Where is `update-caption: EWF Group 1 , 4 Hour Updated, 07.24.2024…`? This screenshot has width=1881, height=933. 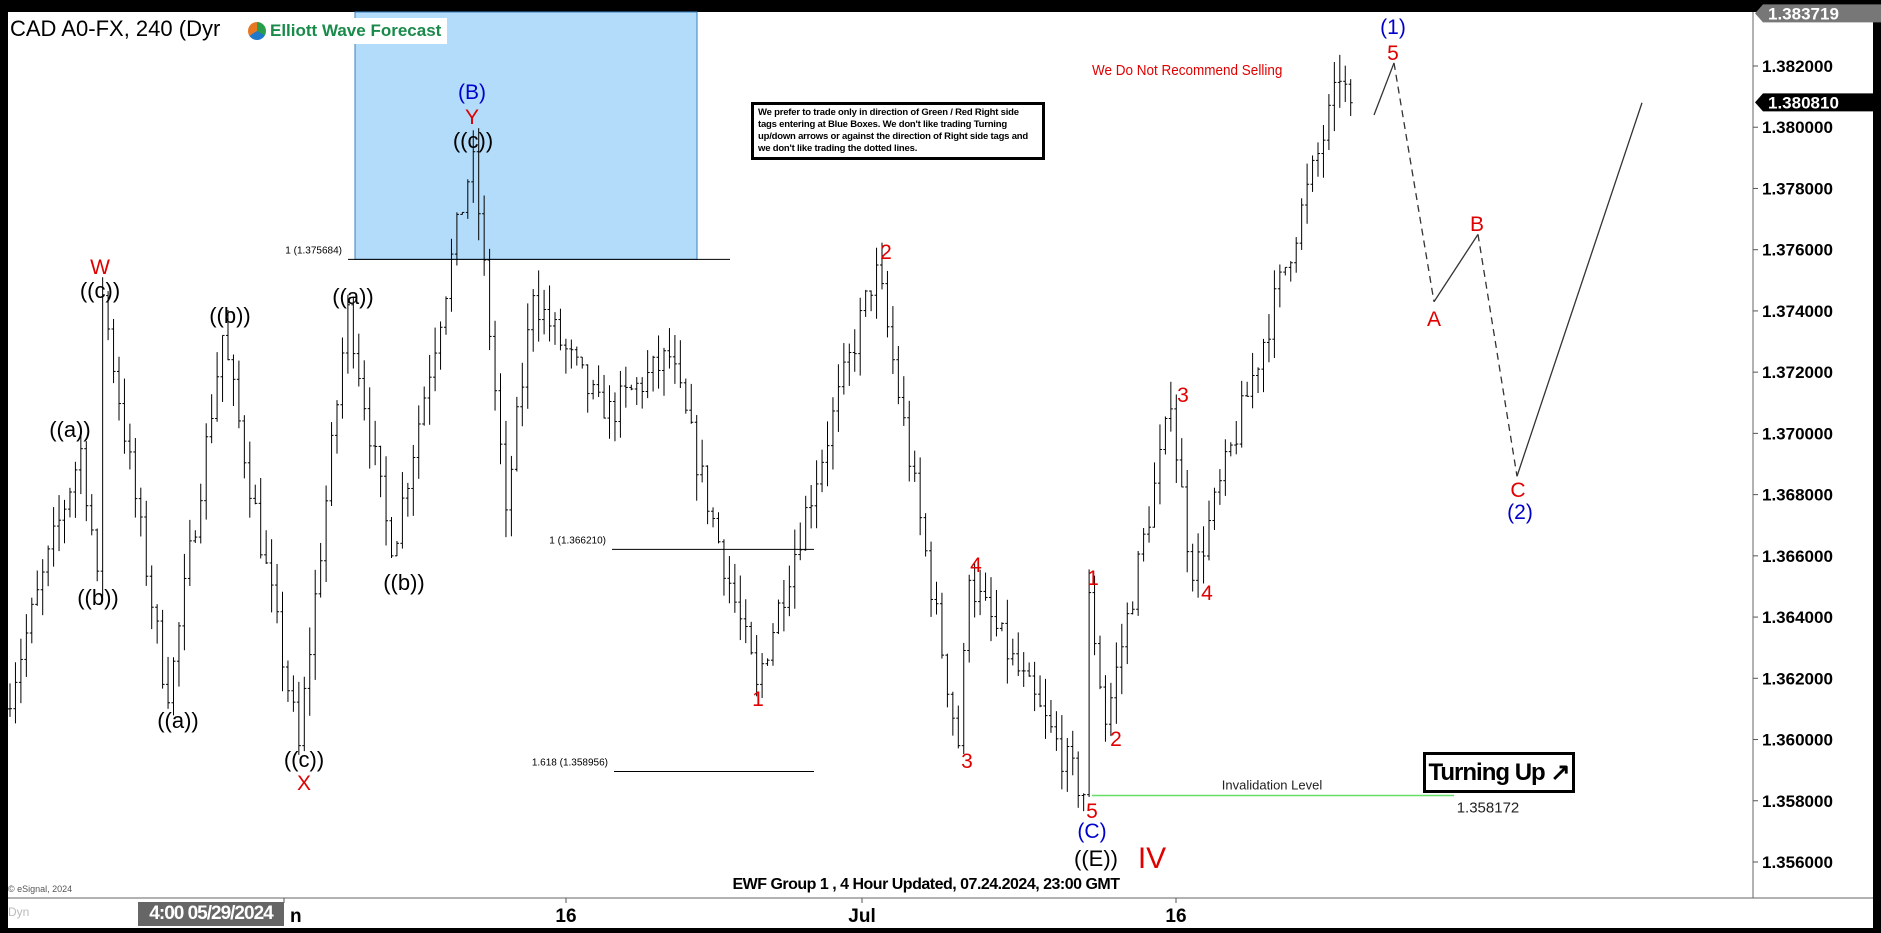
update-caption: EWF Group 1 , 4 Hour Updated, 07.24.2024… is located at coordinates (926, 884).